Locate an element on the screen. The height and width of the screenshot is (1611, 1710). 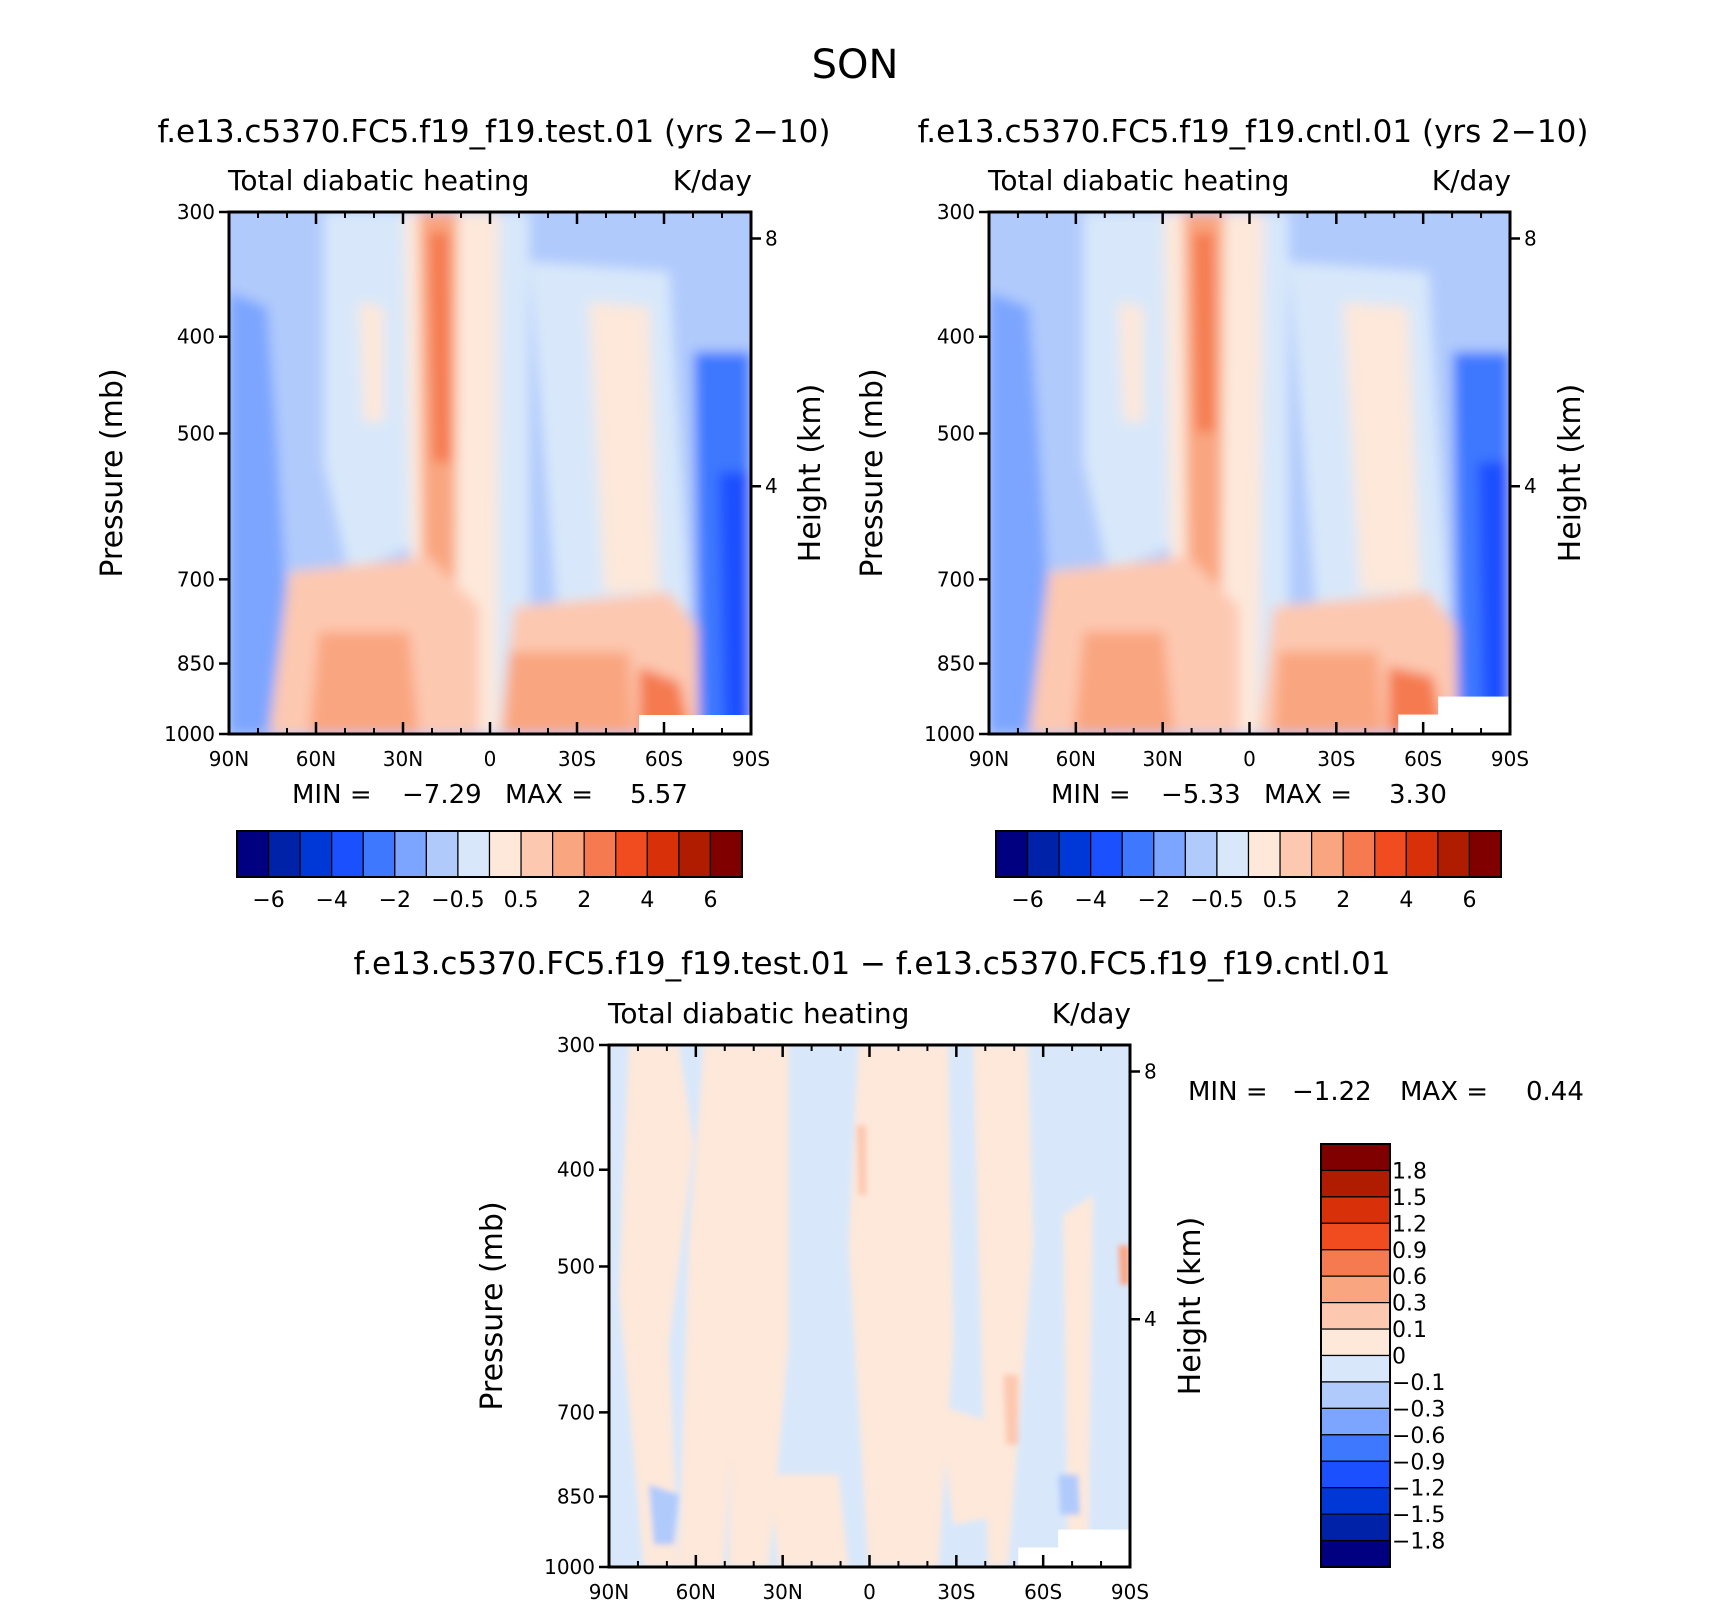
panel-test-stats: MIN = −7.29 MAX = 5.57 is located at coordinates (490, 795).